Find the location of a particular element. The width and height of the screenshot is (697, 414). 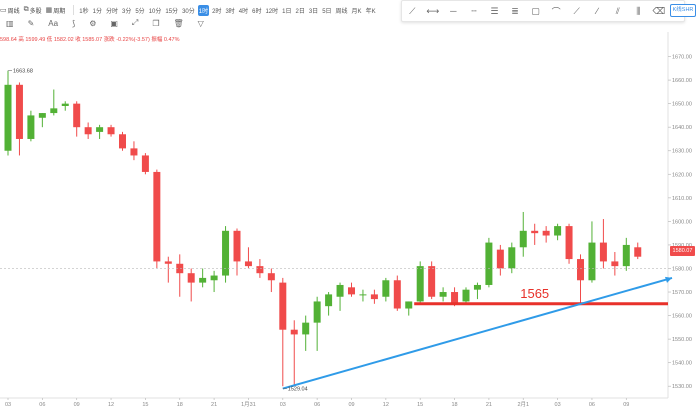

drawing-tools-panel: ⟋⟷─╌☰≣▢⌒⟋∕⫽⫼⌫⌃ is located at coordinates (543, 11).